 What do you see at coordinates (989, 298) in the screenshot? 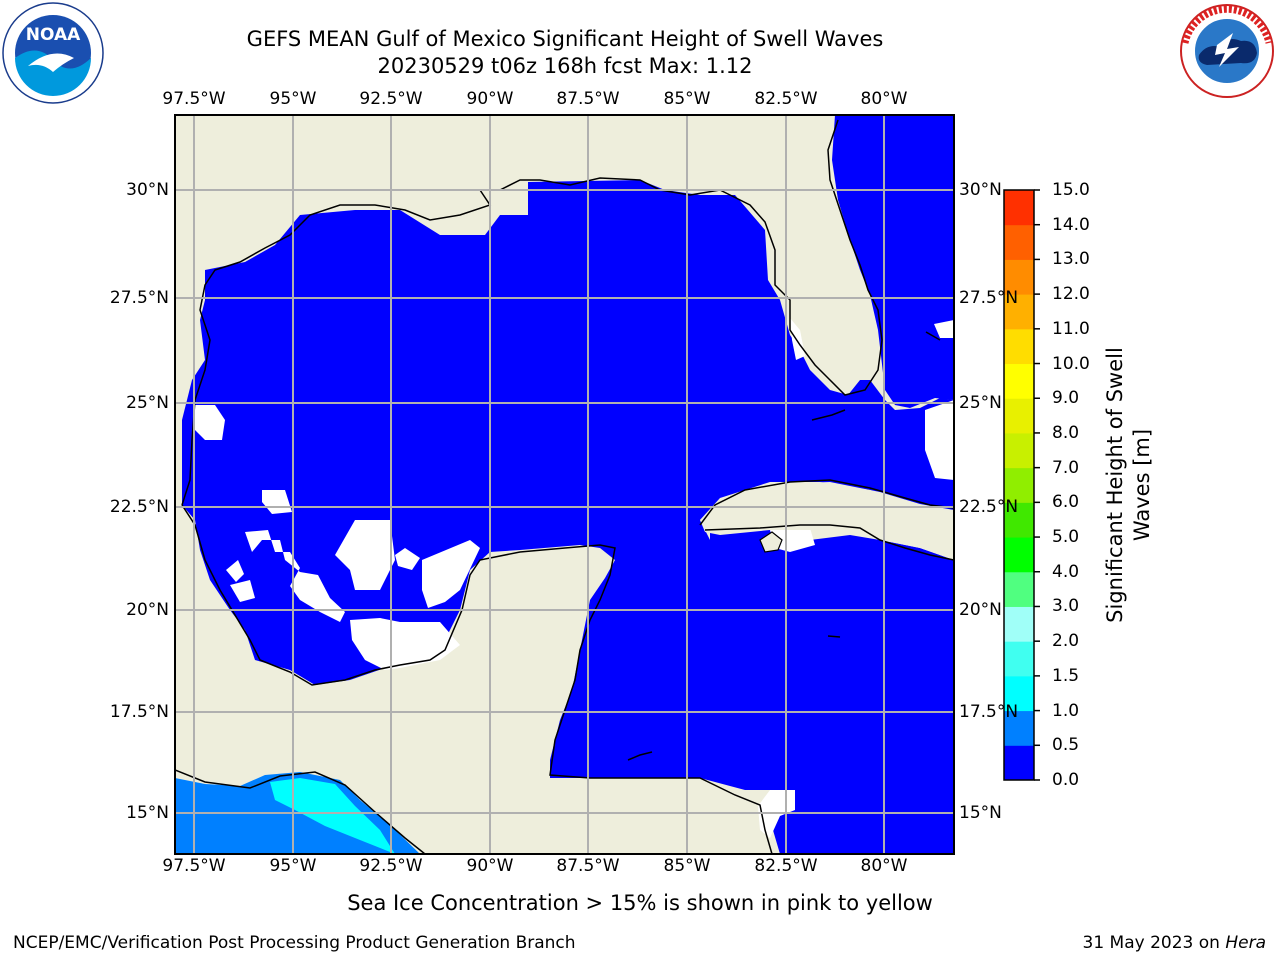
I see `lat-tick-right: 27.5°N` at bounding box center [989, 298].